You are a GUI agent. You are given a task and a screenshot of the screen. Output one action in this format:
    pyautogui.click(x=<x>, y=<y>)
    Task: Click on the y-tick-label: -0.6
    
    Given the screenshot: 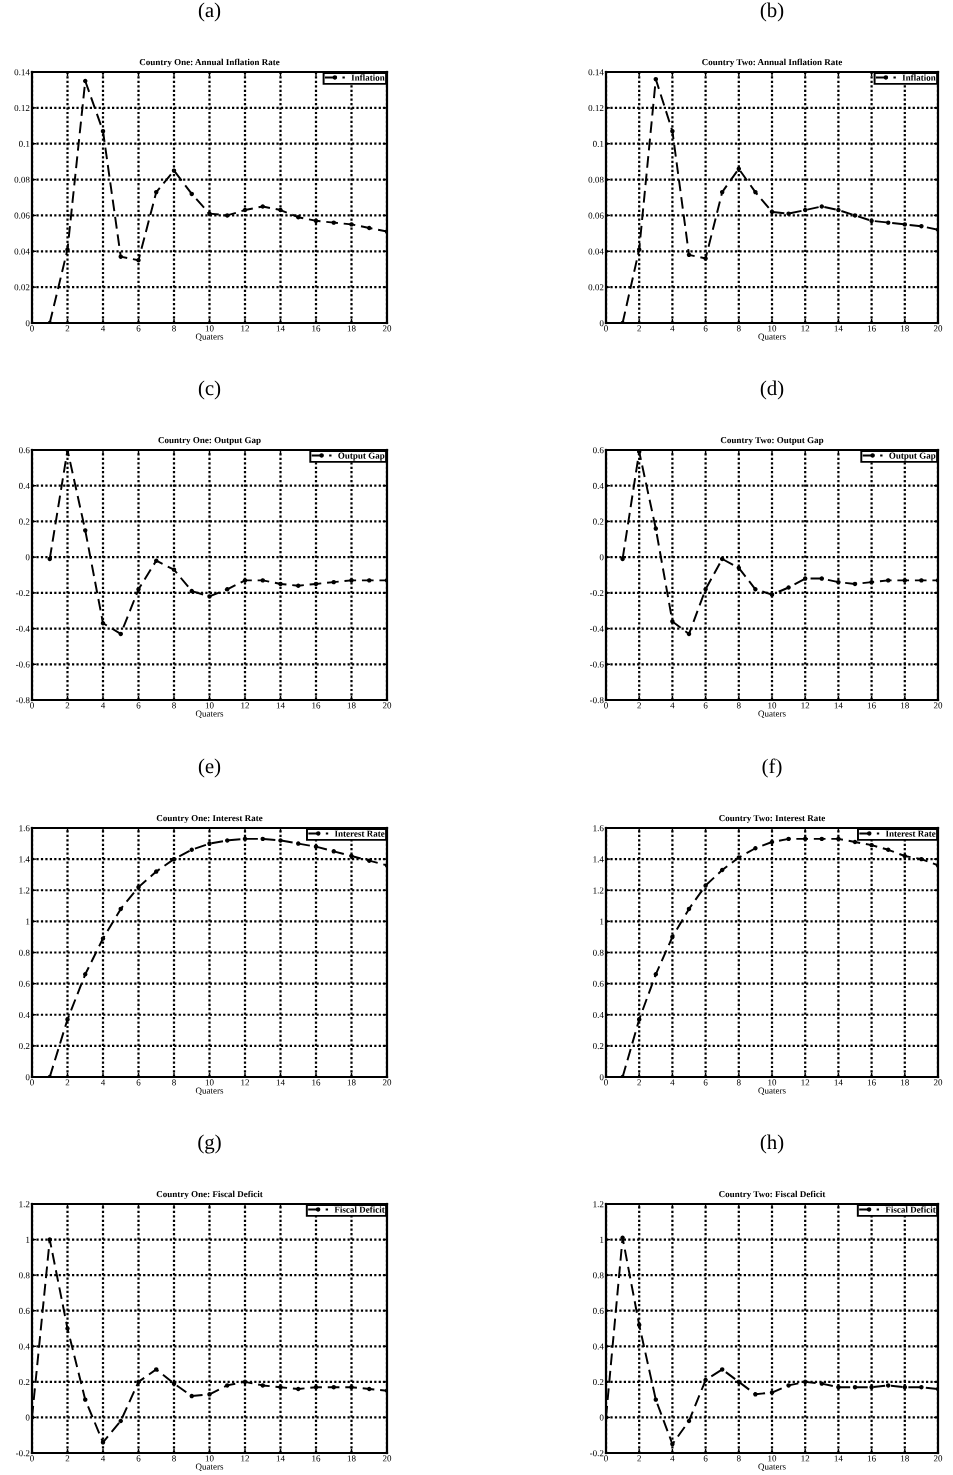 What is the action you would take?
    pyautogui.click(x=22, y=664)
    